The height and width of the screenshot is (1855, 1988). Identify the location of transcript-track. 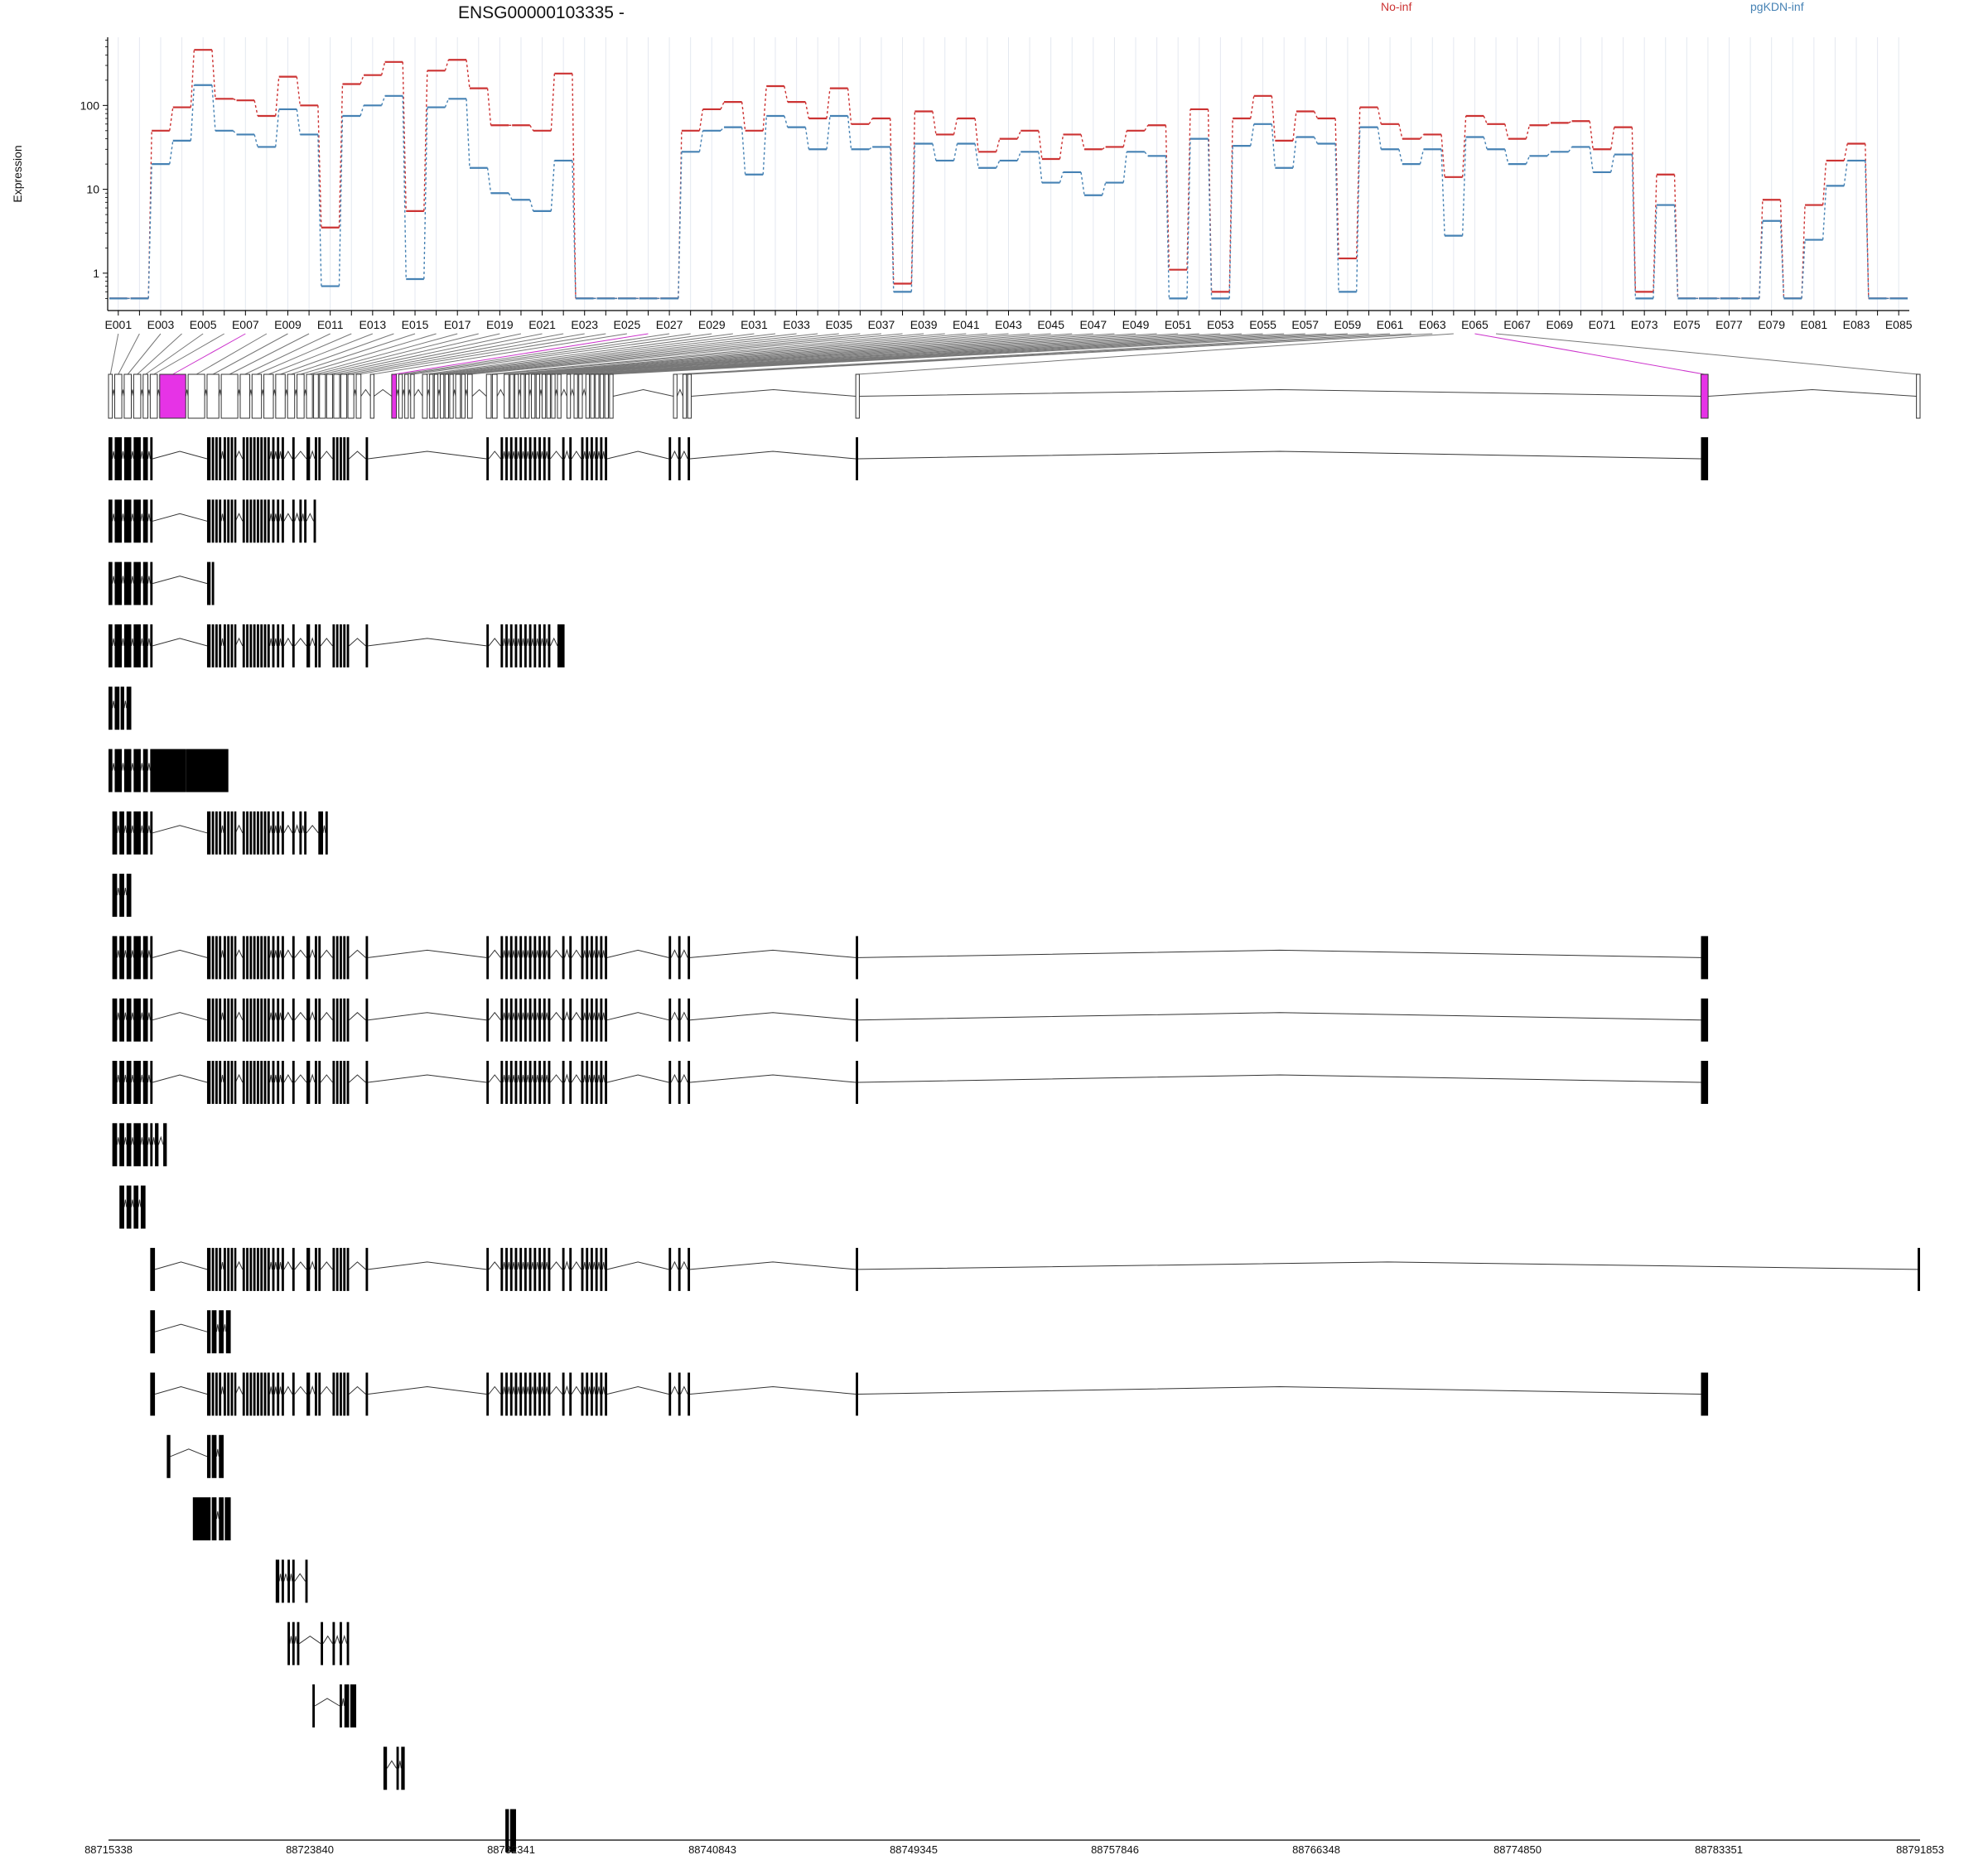
(337, 645).